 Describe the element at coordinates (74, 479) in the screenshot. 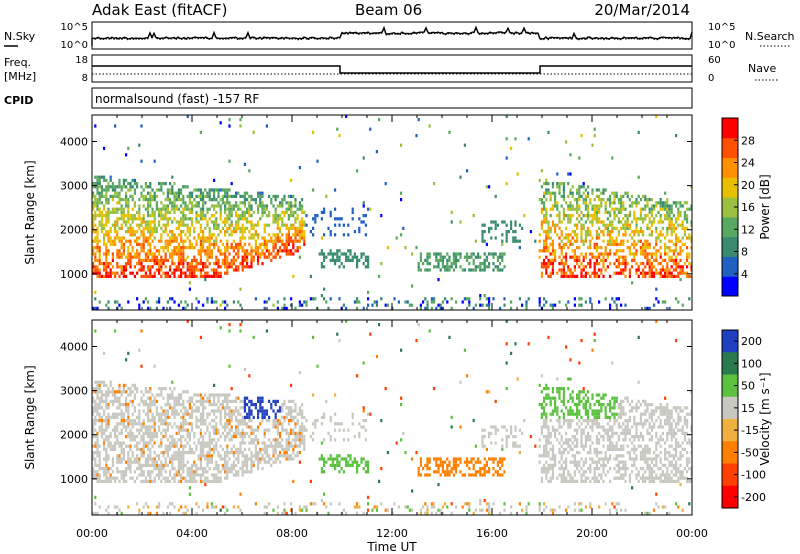

I see `vel-ytick-label: 1000` at that location.